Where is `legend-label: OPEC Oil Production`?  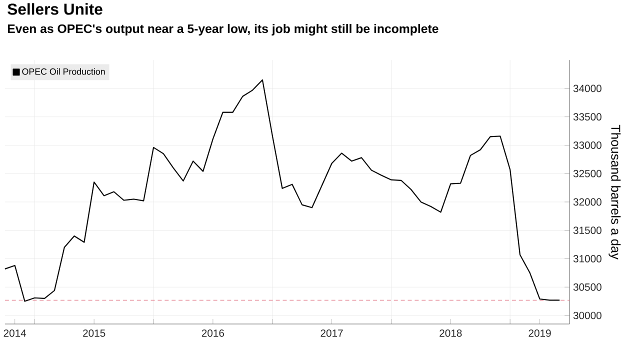 legend-label: OPEC Oil Production is located at coordinates (63, 71).